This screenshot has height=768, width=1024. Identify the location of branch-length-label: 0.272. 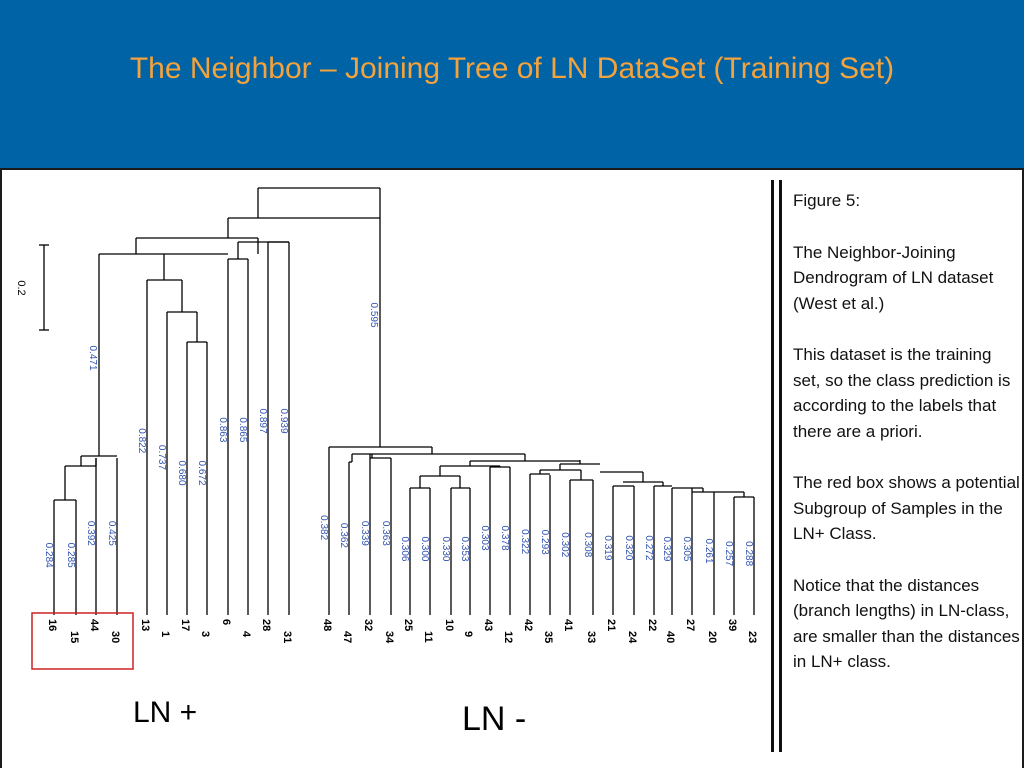
(648, 547).